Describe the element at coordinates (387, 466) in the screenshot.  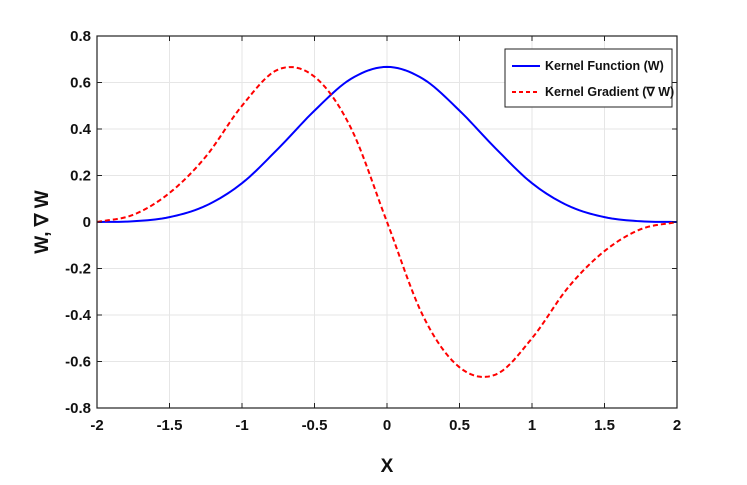
I see `x-axis-label: X` at that location.